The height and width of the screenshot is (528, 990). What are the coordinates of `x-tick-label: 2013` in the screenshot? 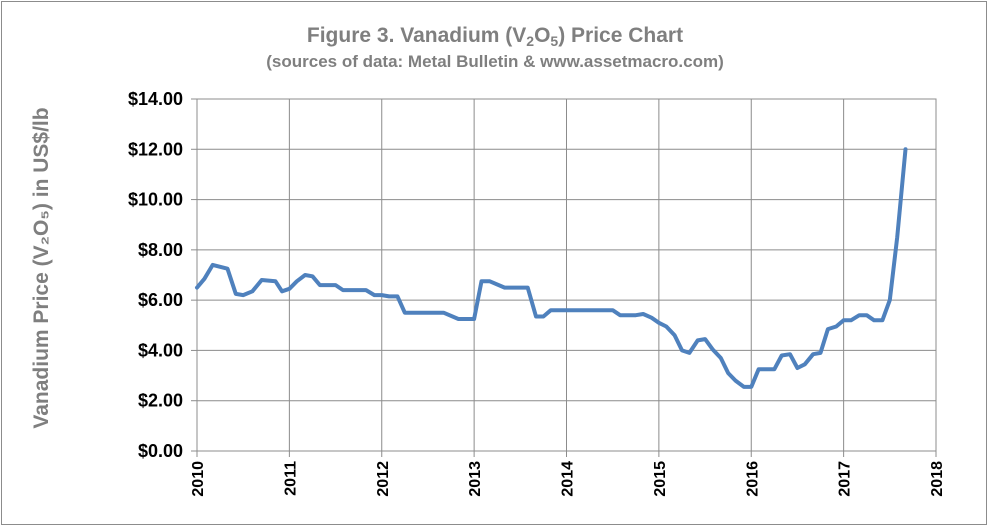 It's located at (475, 479).